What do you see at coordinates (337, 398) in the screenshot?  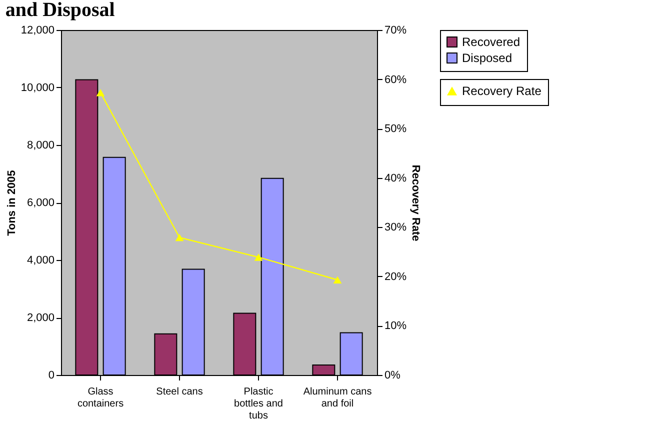 I see `x-tick-label: Aluminum cans and foil` at bounding box center [337, 398].